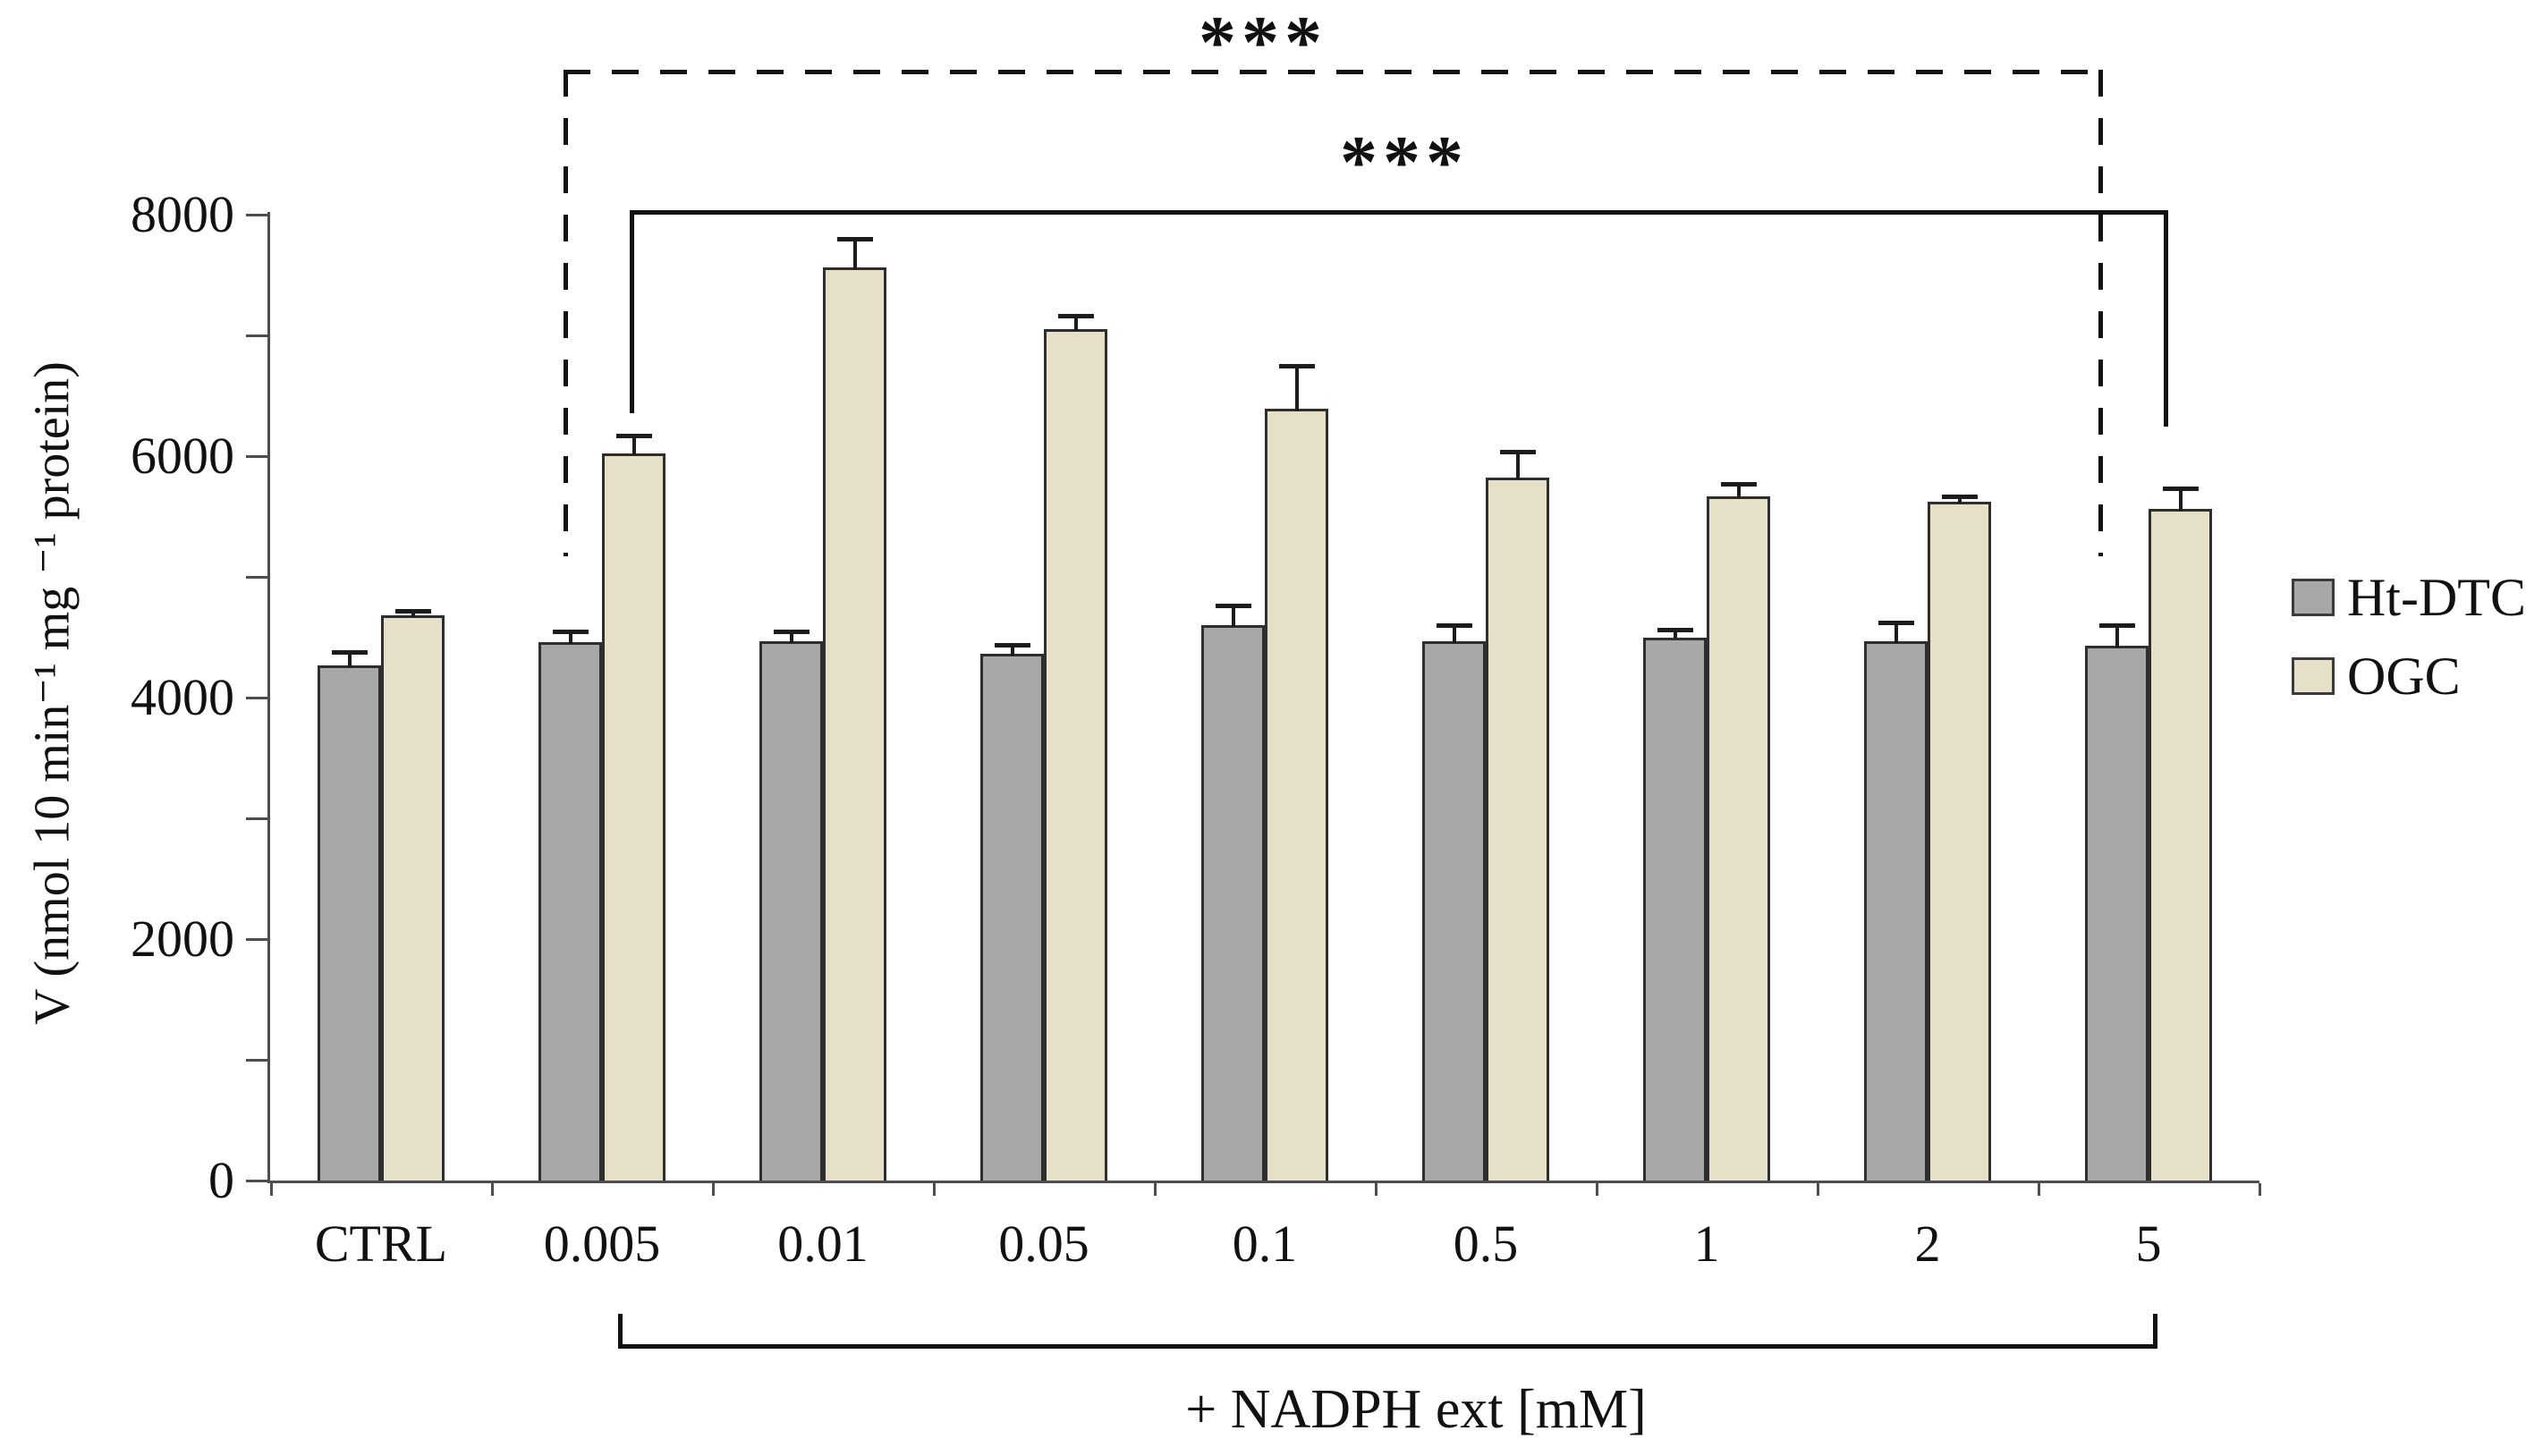 The height and width of the screenshot is (1456, 2526). I want to click on bar-ogc-0.005, so click(633, 817).